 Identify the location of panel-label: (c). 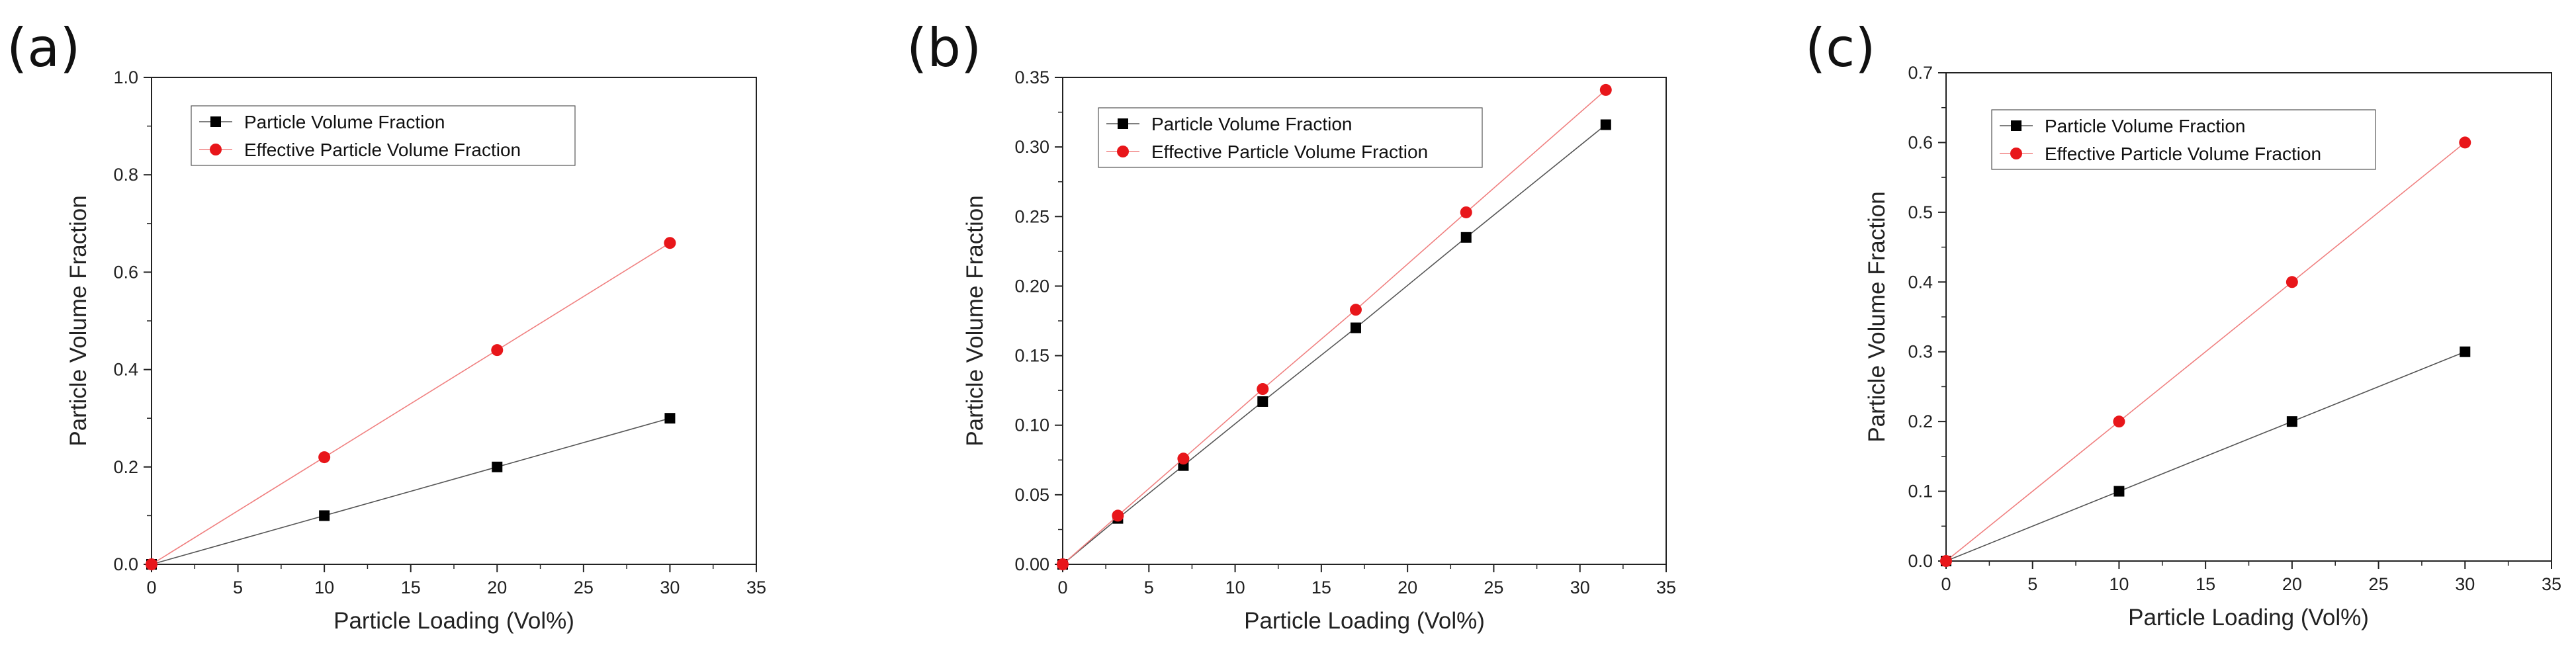
(1840, 48).